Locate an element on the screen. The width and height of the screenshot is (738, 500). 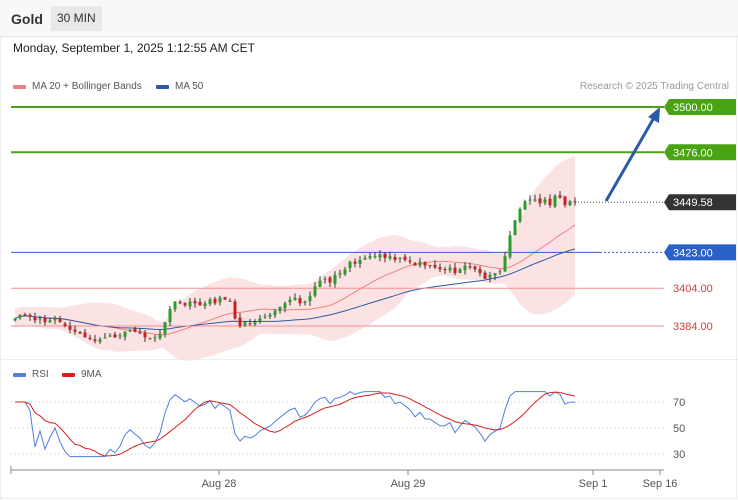
legend-ma50-label: MA 50 is located at coordinates (189, 86).